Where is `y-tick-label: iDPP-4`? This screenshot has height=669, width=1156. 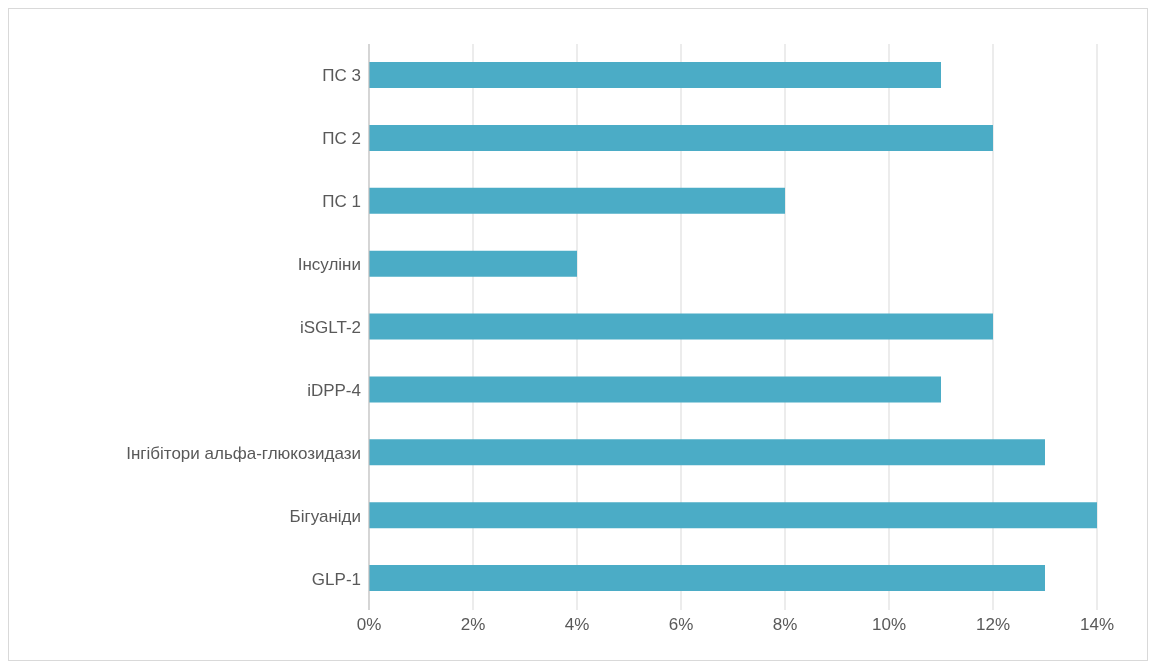 y-tick-label: iDPP-4 is located at coordinates (334, 390).